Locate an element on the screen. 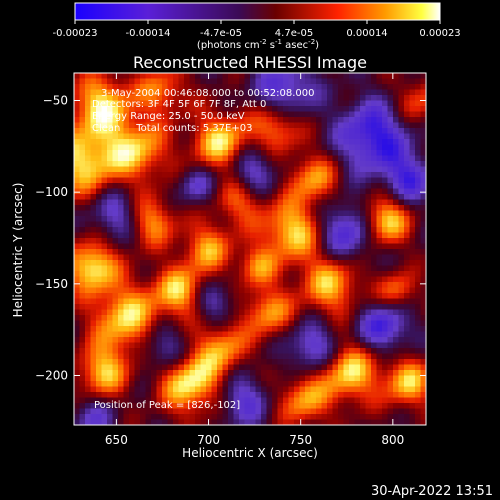 This screenshot has height=500, width=500. y-tick-label: −150 is located at coordinates (51, 284).